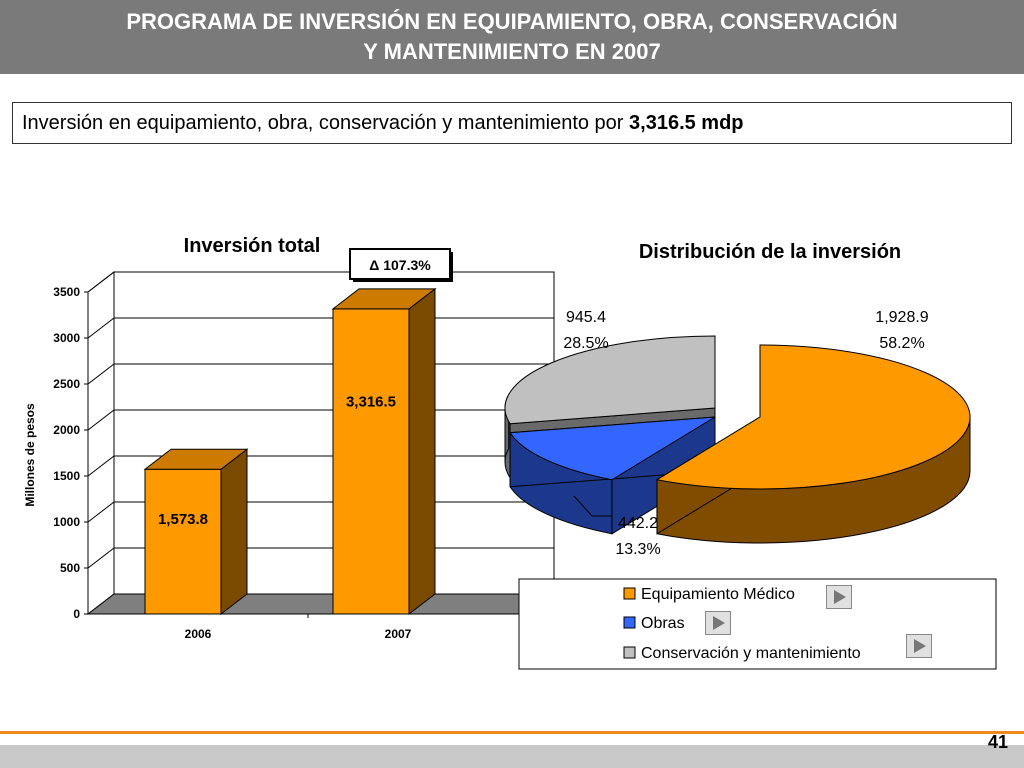  I want to click on y-axis-label: Millones de pesos, so click(30, 455).